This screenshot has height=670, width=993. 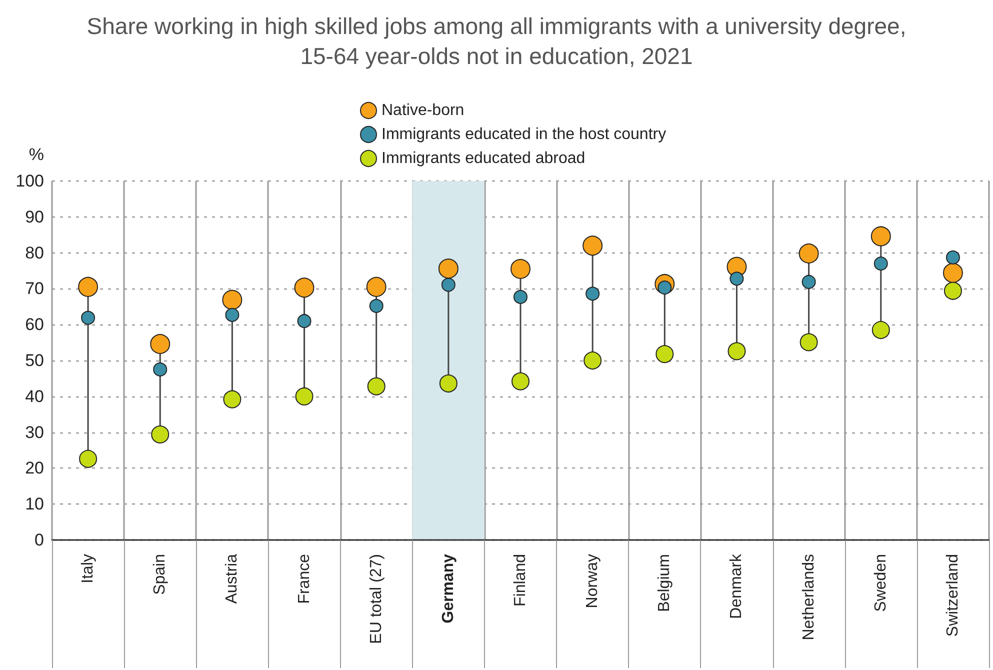 I want to click on x-tick-label: Finland, so click(x=520, y=580).